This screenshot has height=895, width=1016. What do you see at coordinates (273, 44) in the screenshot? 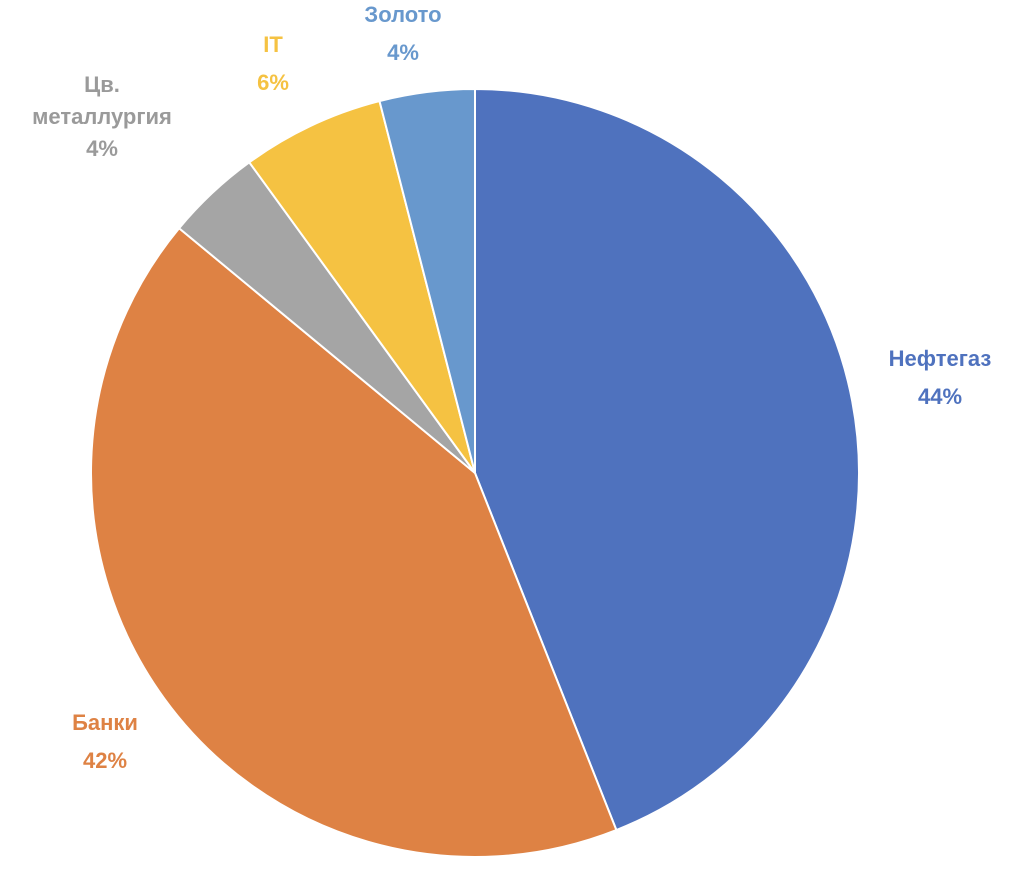
I see `data-label-category: IT` at bounding box center [273, 44].